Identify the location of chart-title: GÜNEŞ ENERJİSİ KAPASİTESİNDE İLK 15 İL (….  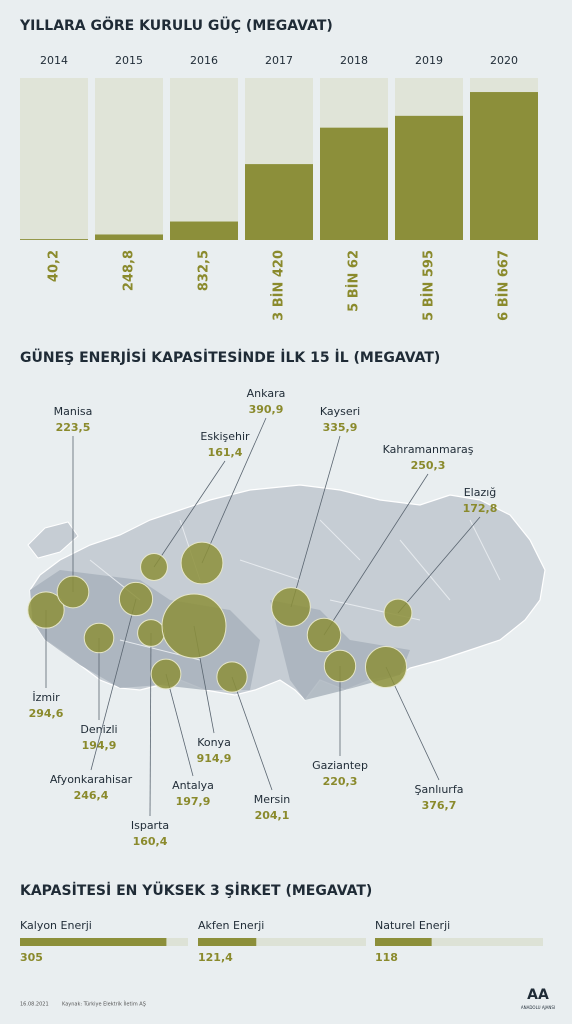
(230, 357).